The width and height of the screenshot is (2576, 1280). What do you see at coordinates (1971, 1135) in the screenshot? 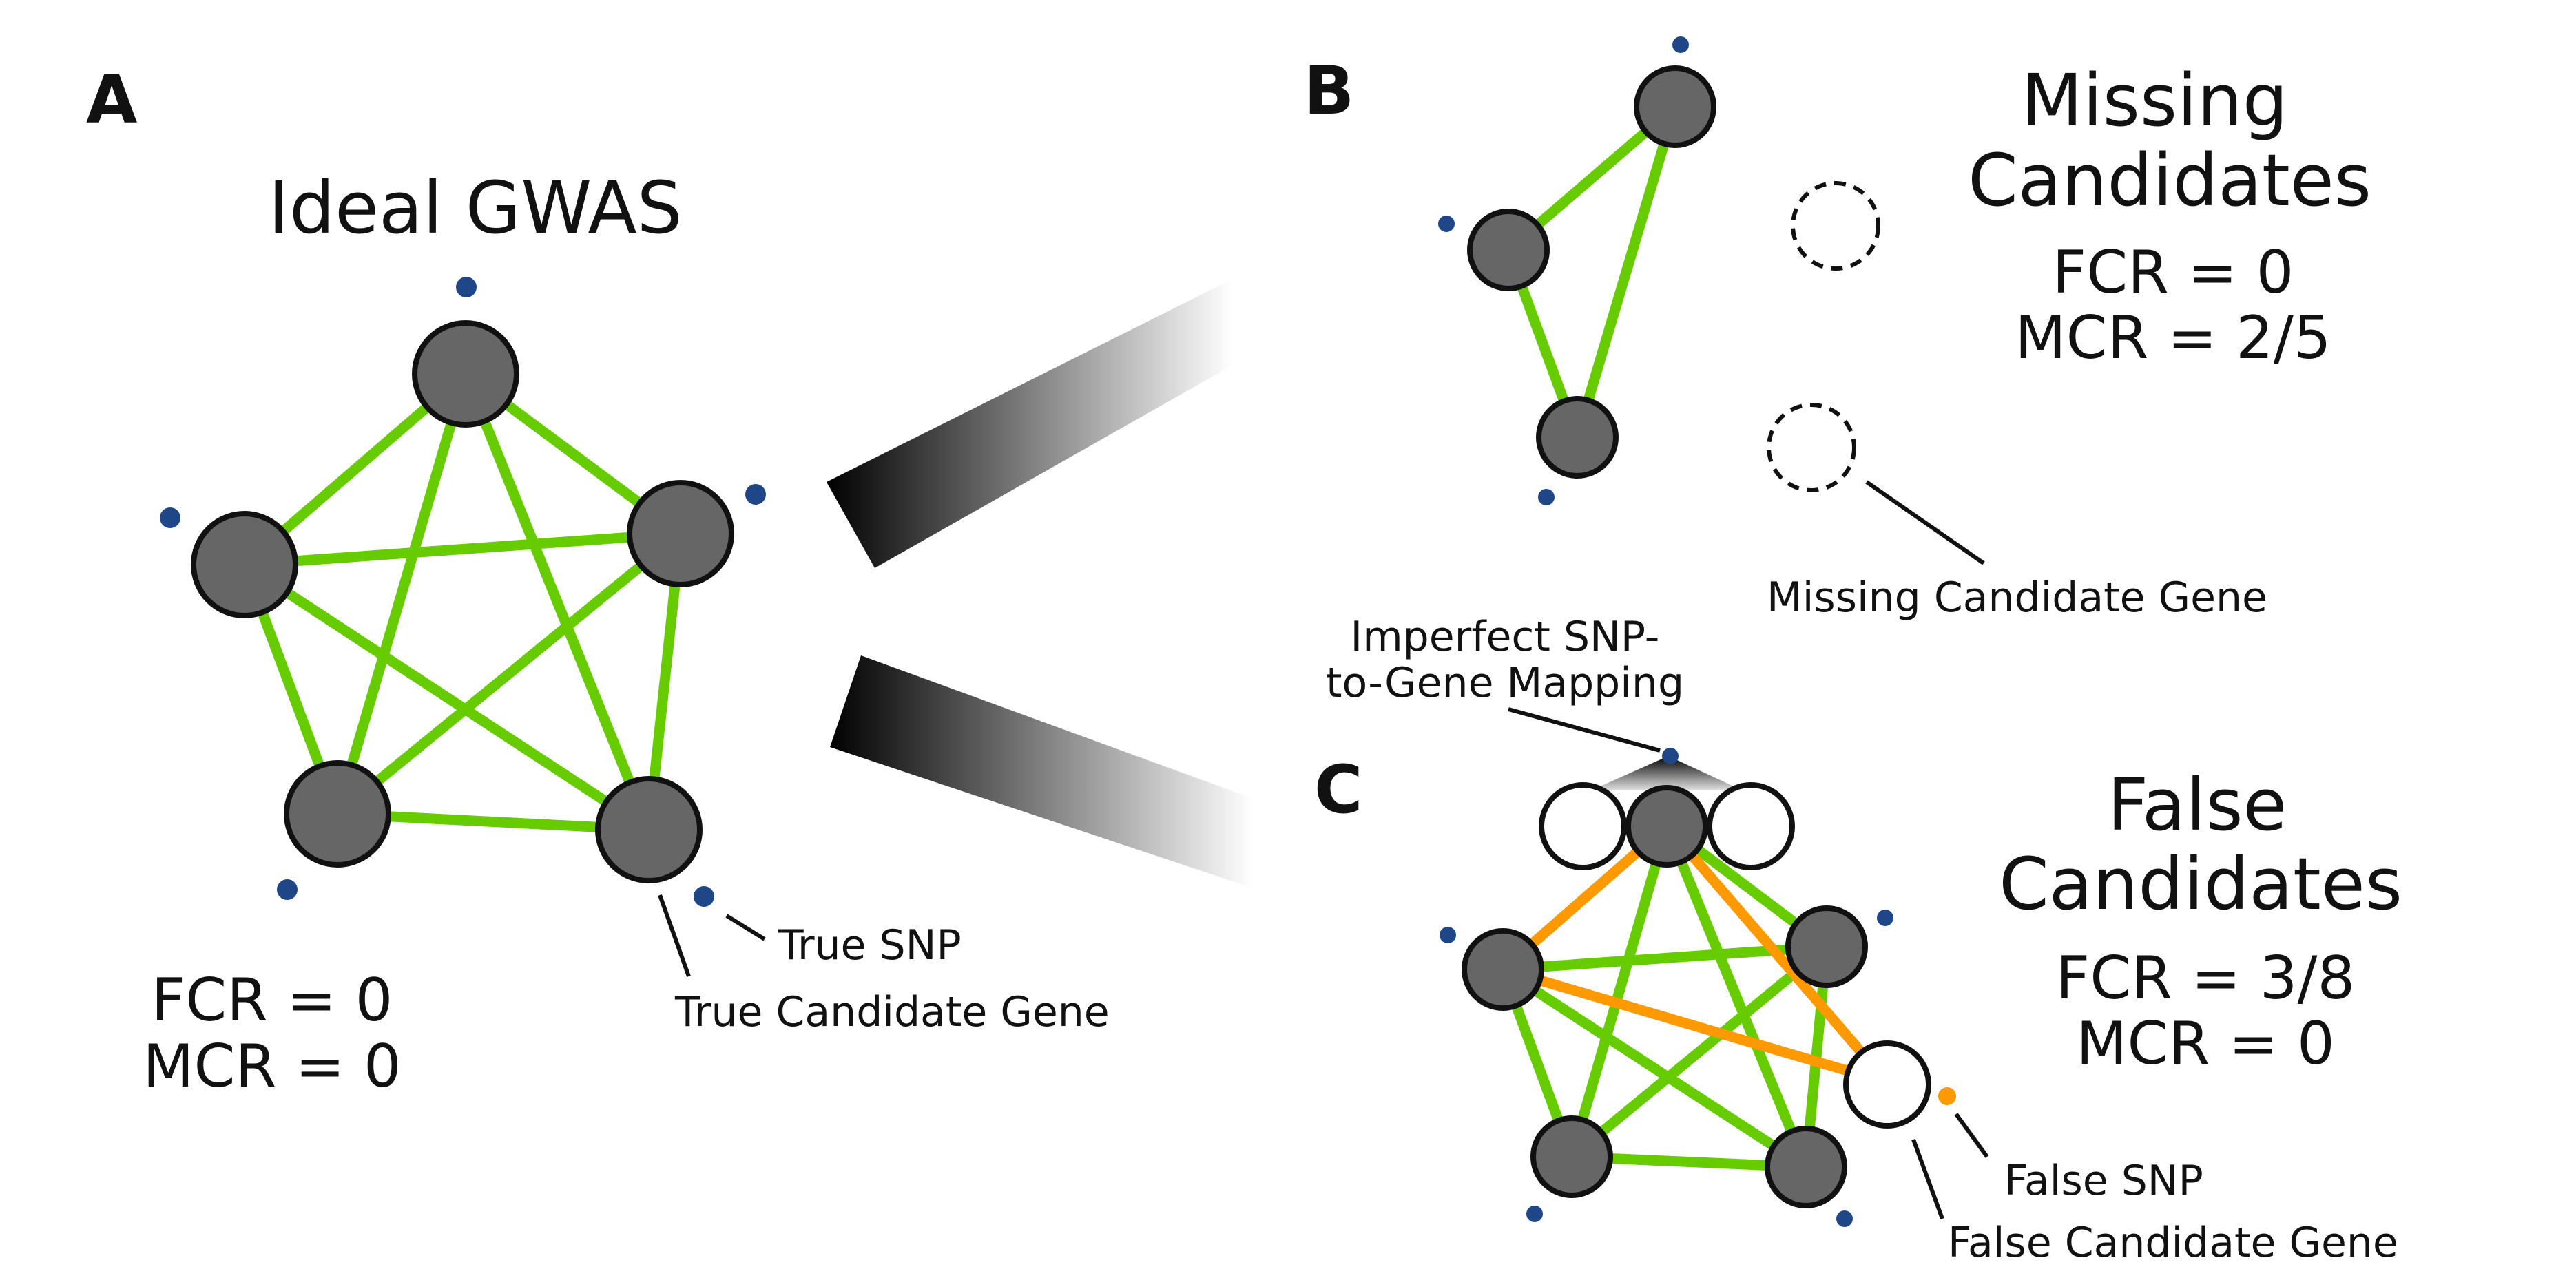
I see `false-snp-pointer` at bounding box center [1971, 1135].